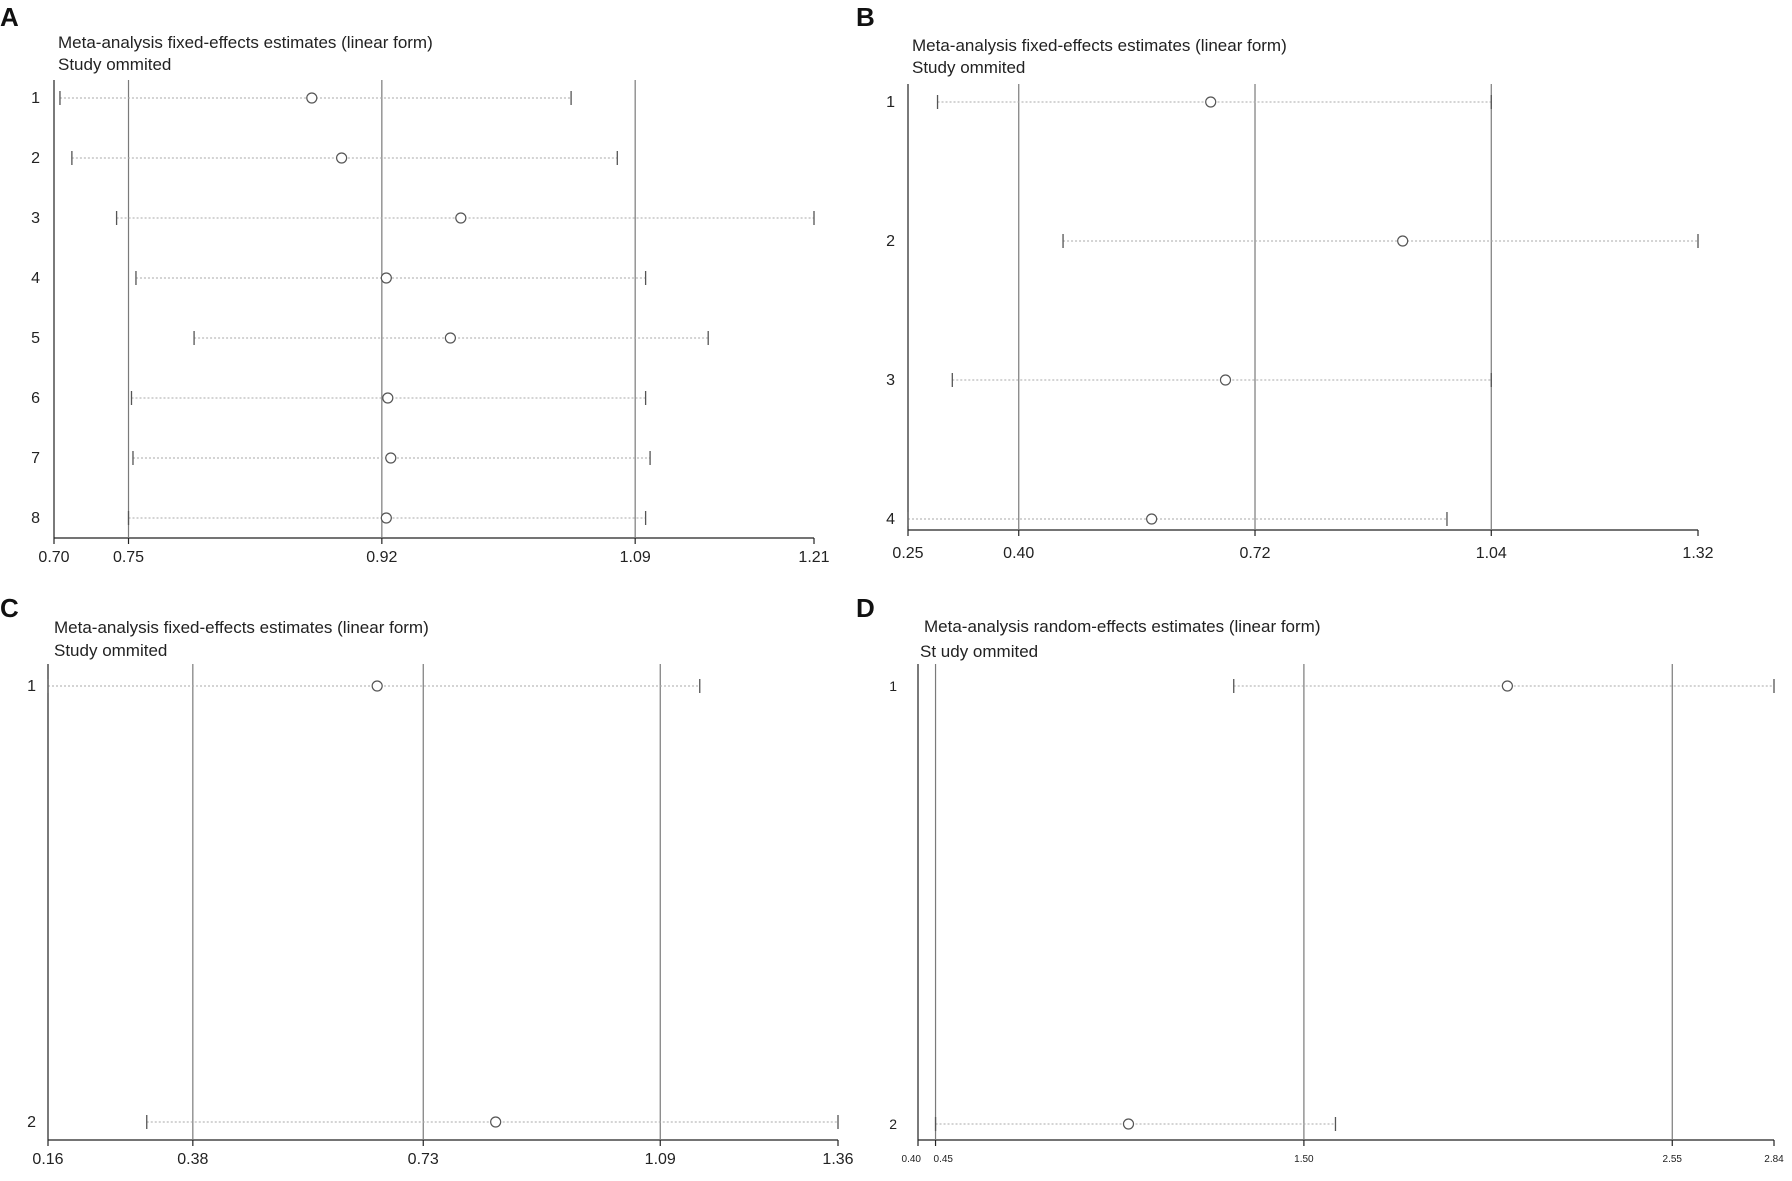 The image size is (1792, 1181). I want to click on x-tick-label: 0.92, so click(381, 557).